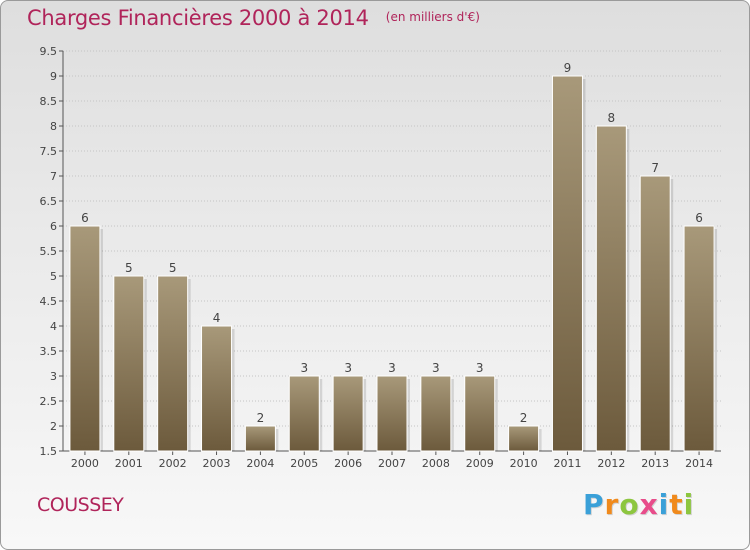 The height and width of the screenshot is (550, 750). Describe the element at coordinates (53, 126) in the screenshot. I see `y-tick-label: 8` at that location.